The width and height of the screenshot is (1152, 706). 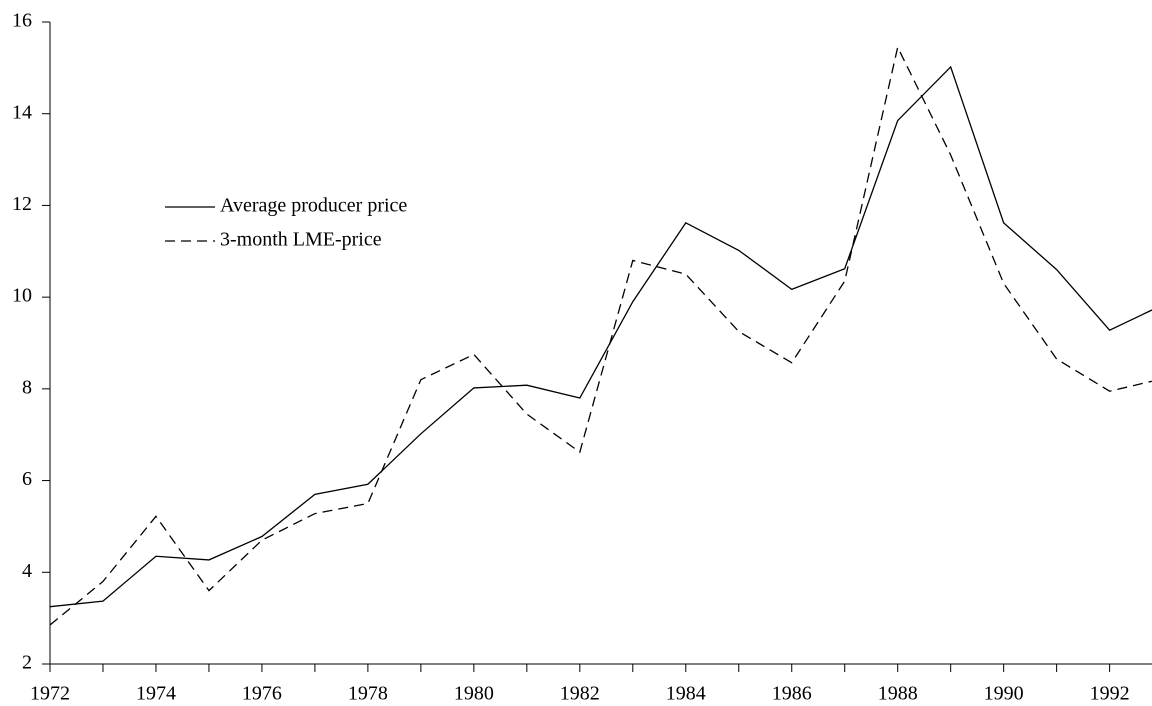 I want to click on legend-label: Average producer price, so click(x=313, y=206).